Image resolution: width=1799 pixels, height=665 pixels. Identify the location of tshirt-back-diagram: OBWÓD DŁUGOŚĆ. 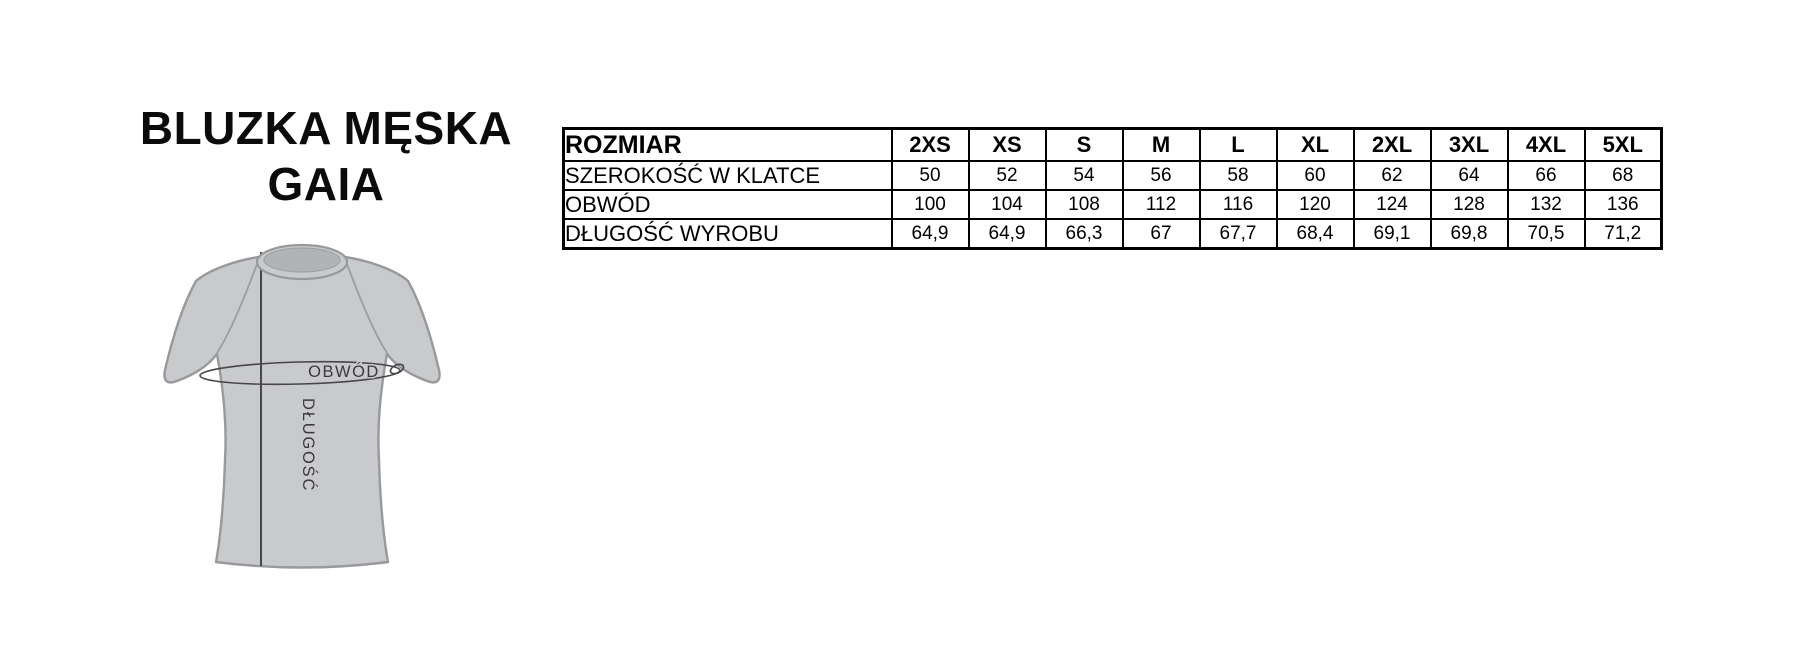
(302, 406).